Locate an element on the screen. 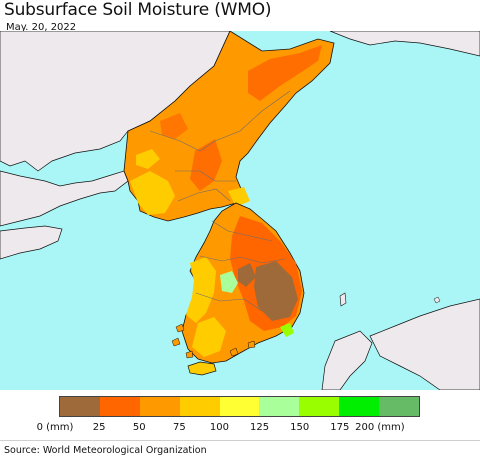  land-japan-kyushu is located at coordinates (347, 360).